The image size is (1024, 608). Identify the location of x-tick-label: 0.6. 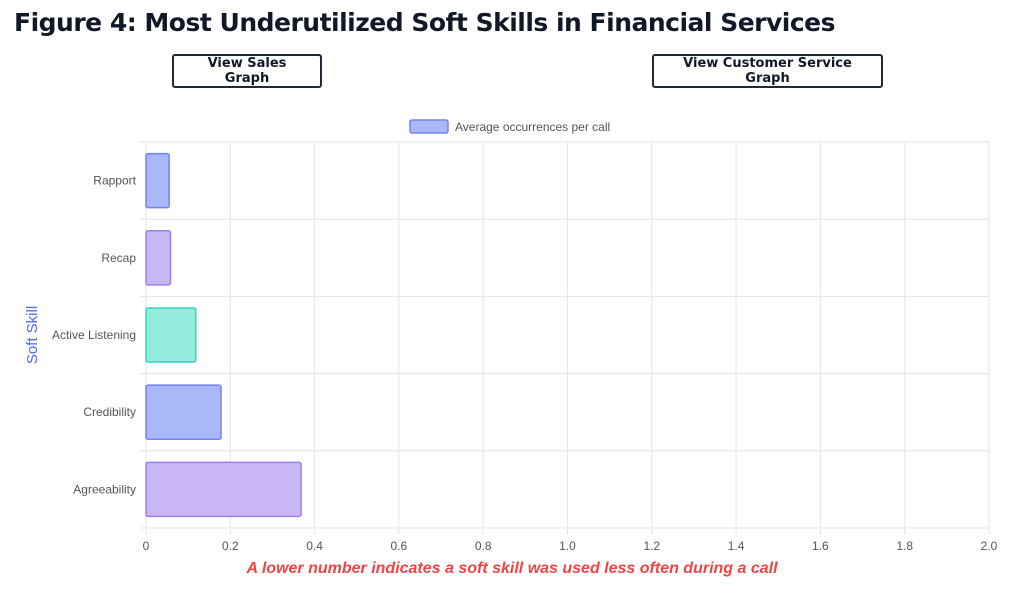
(399, 546).